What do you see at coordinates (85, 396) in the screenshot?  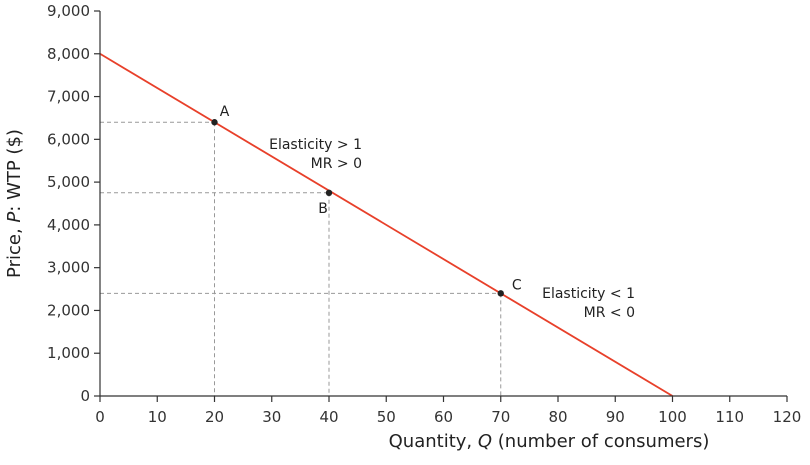 I see `y-tick-label: 0` at bounding box center [85, 396].